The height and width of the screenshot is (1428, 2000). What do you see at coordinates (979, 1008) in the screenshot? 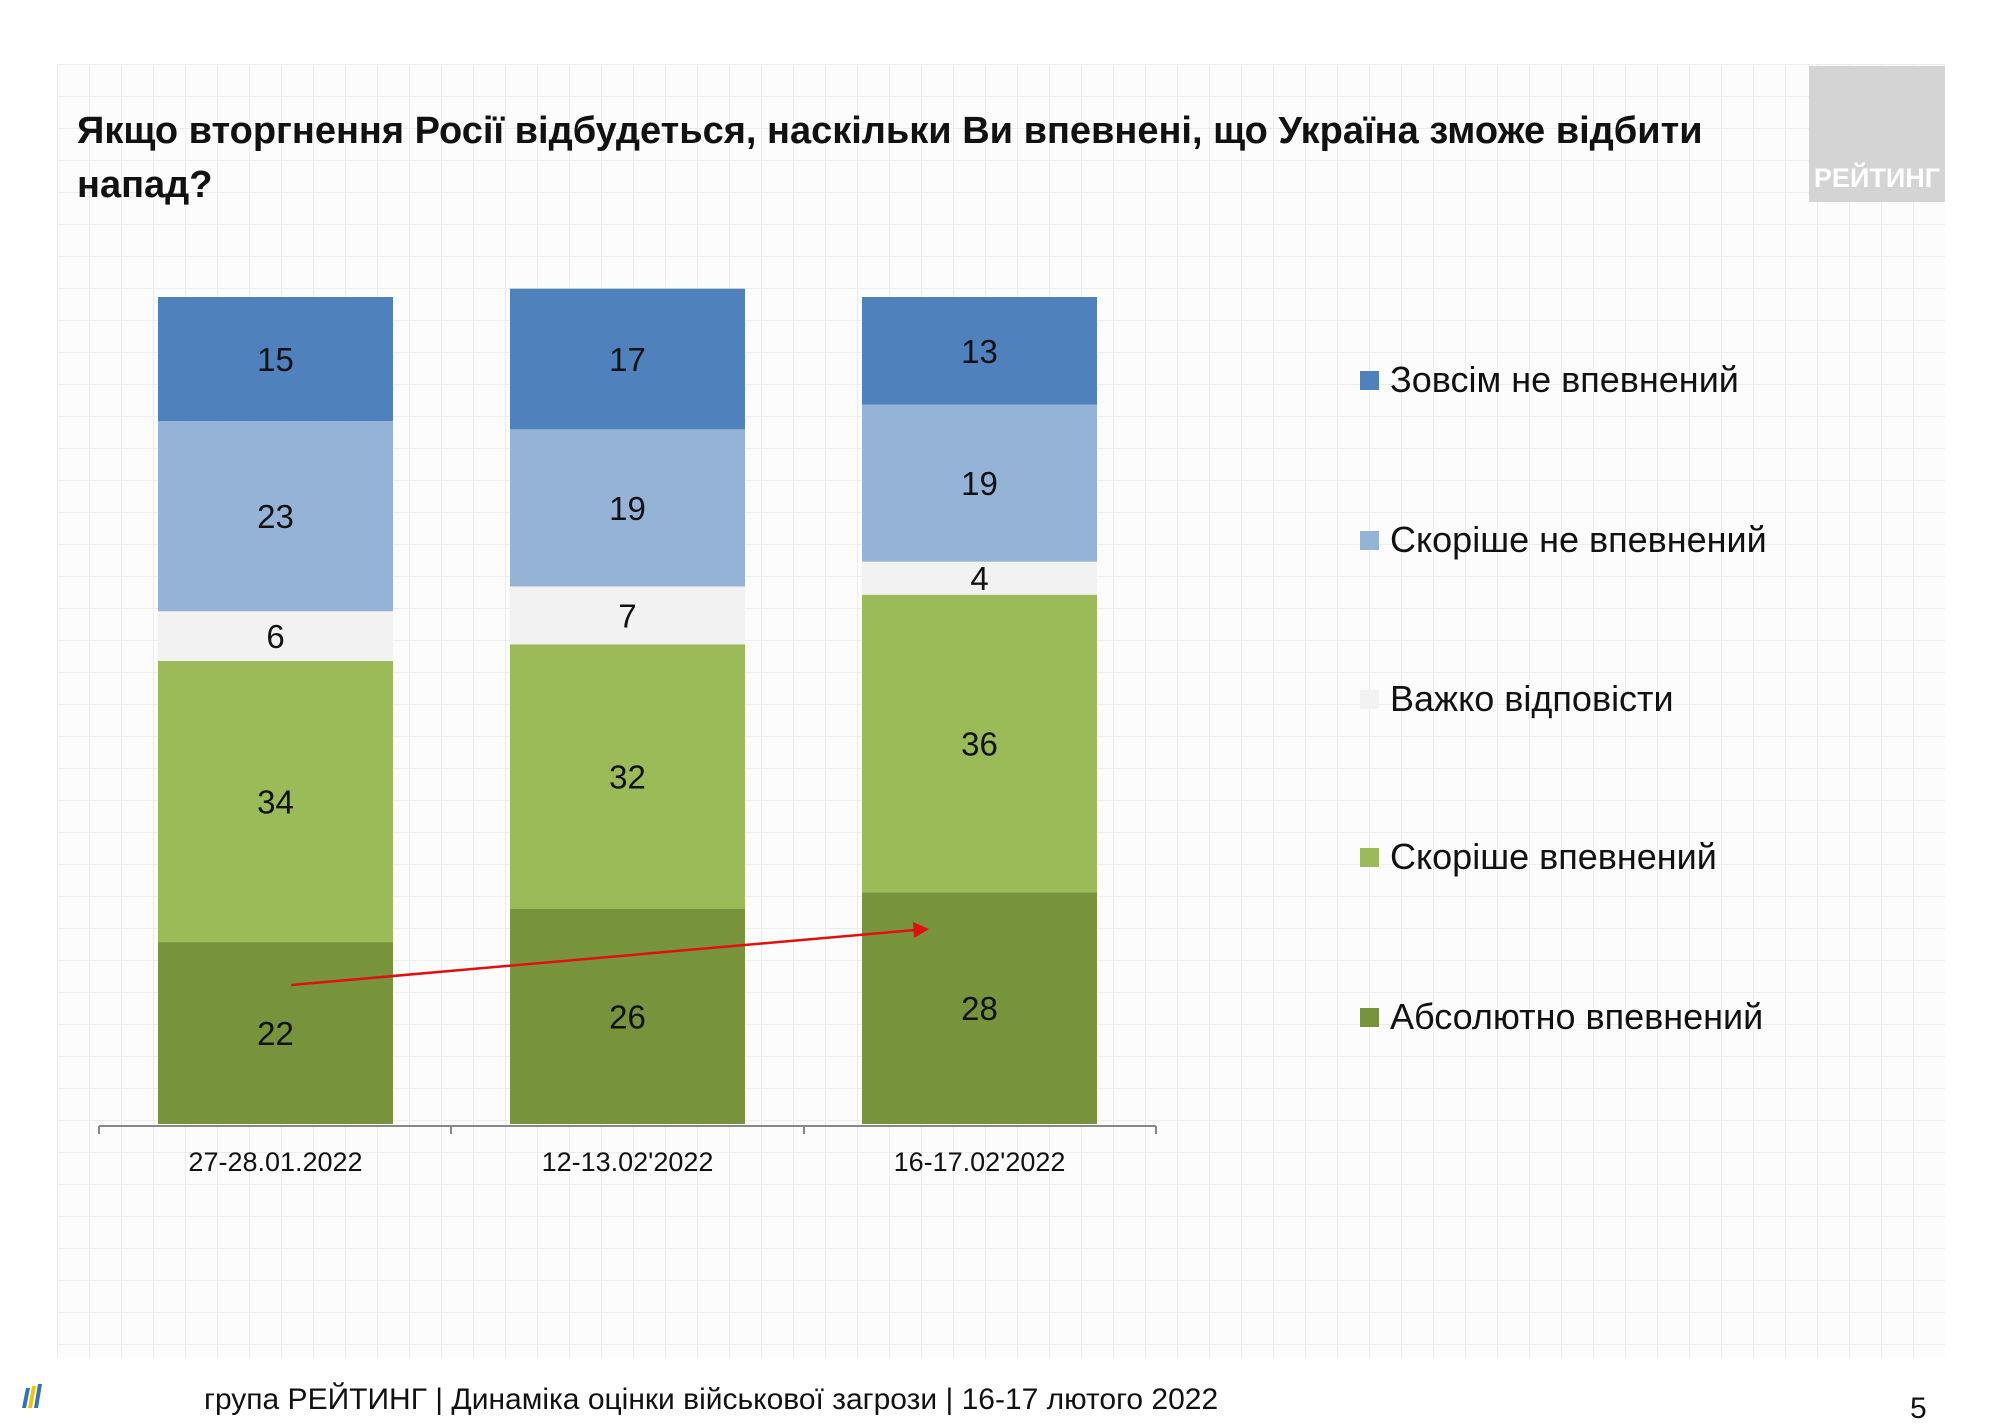
I see `data-label: 28` at bounding box center [979, 1008].